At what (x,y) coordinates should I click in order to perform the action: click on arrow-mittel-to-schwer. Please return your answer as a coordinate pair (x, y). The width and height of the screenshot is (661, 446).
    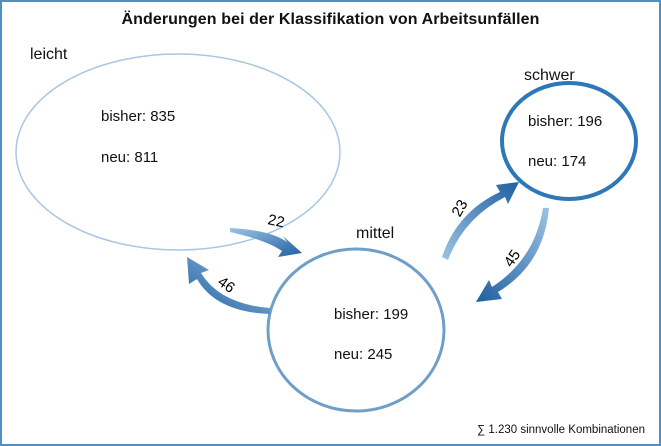
    Looking at the image, I should click on (480, 221).